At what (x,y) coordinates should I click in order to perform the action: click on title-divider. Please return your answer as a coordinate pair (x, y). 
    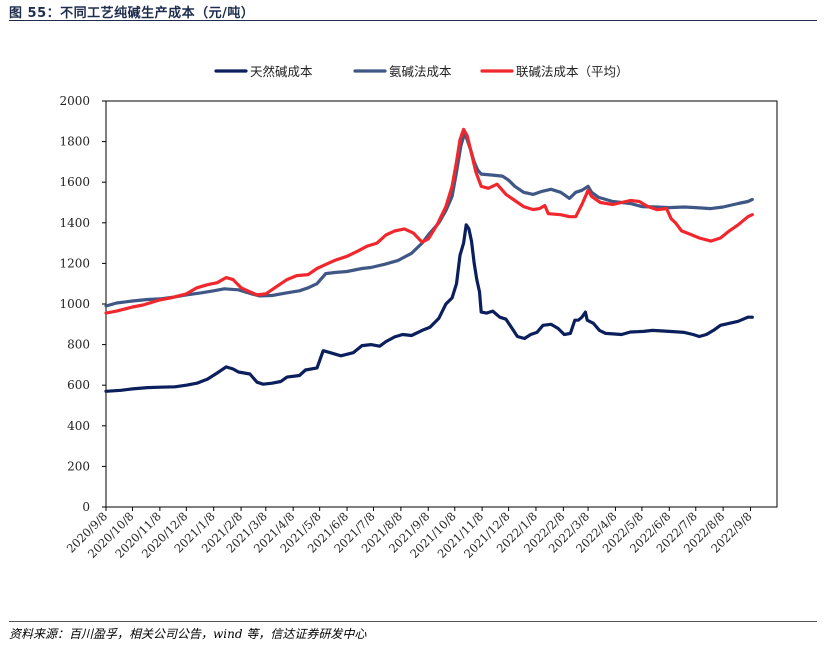
    Looking at the image, I should click on (413, 20).